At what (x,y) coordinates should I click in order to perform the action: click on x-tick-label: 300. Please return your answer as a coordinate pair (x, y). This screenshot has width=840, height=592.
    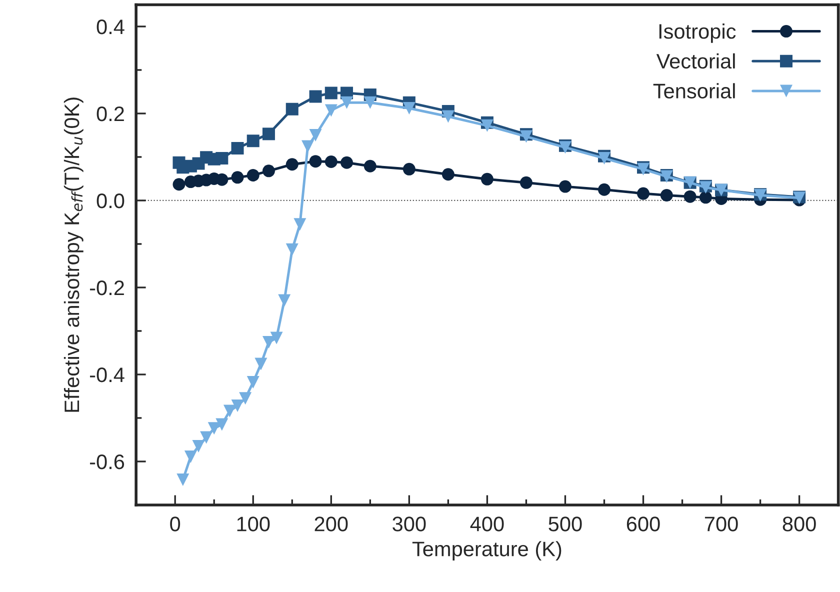
    Looking at the image, I should click on (409, 524).